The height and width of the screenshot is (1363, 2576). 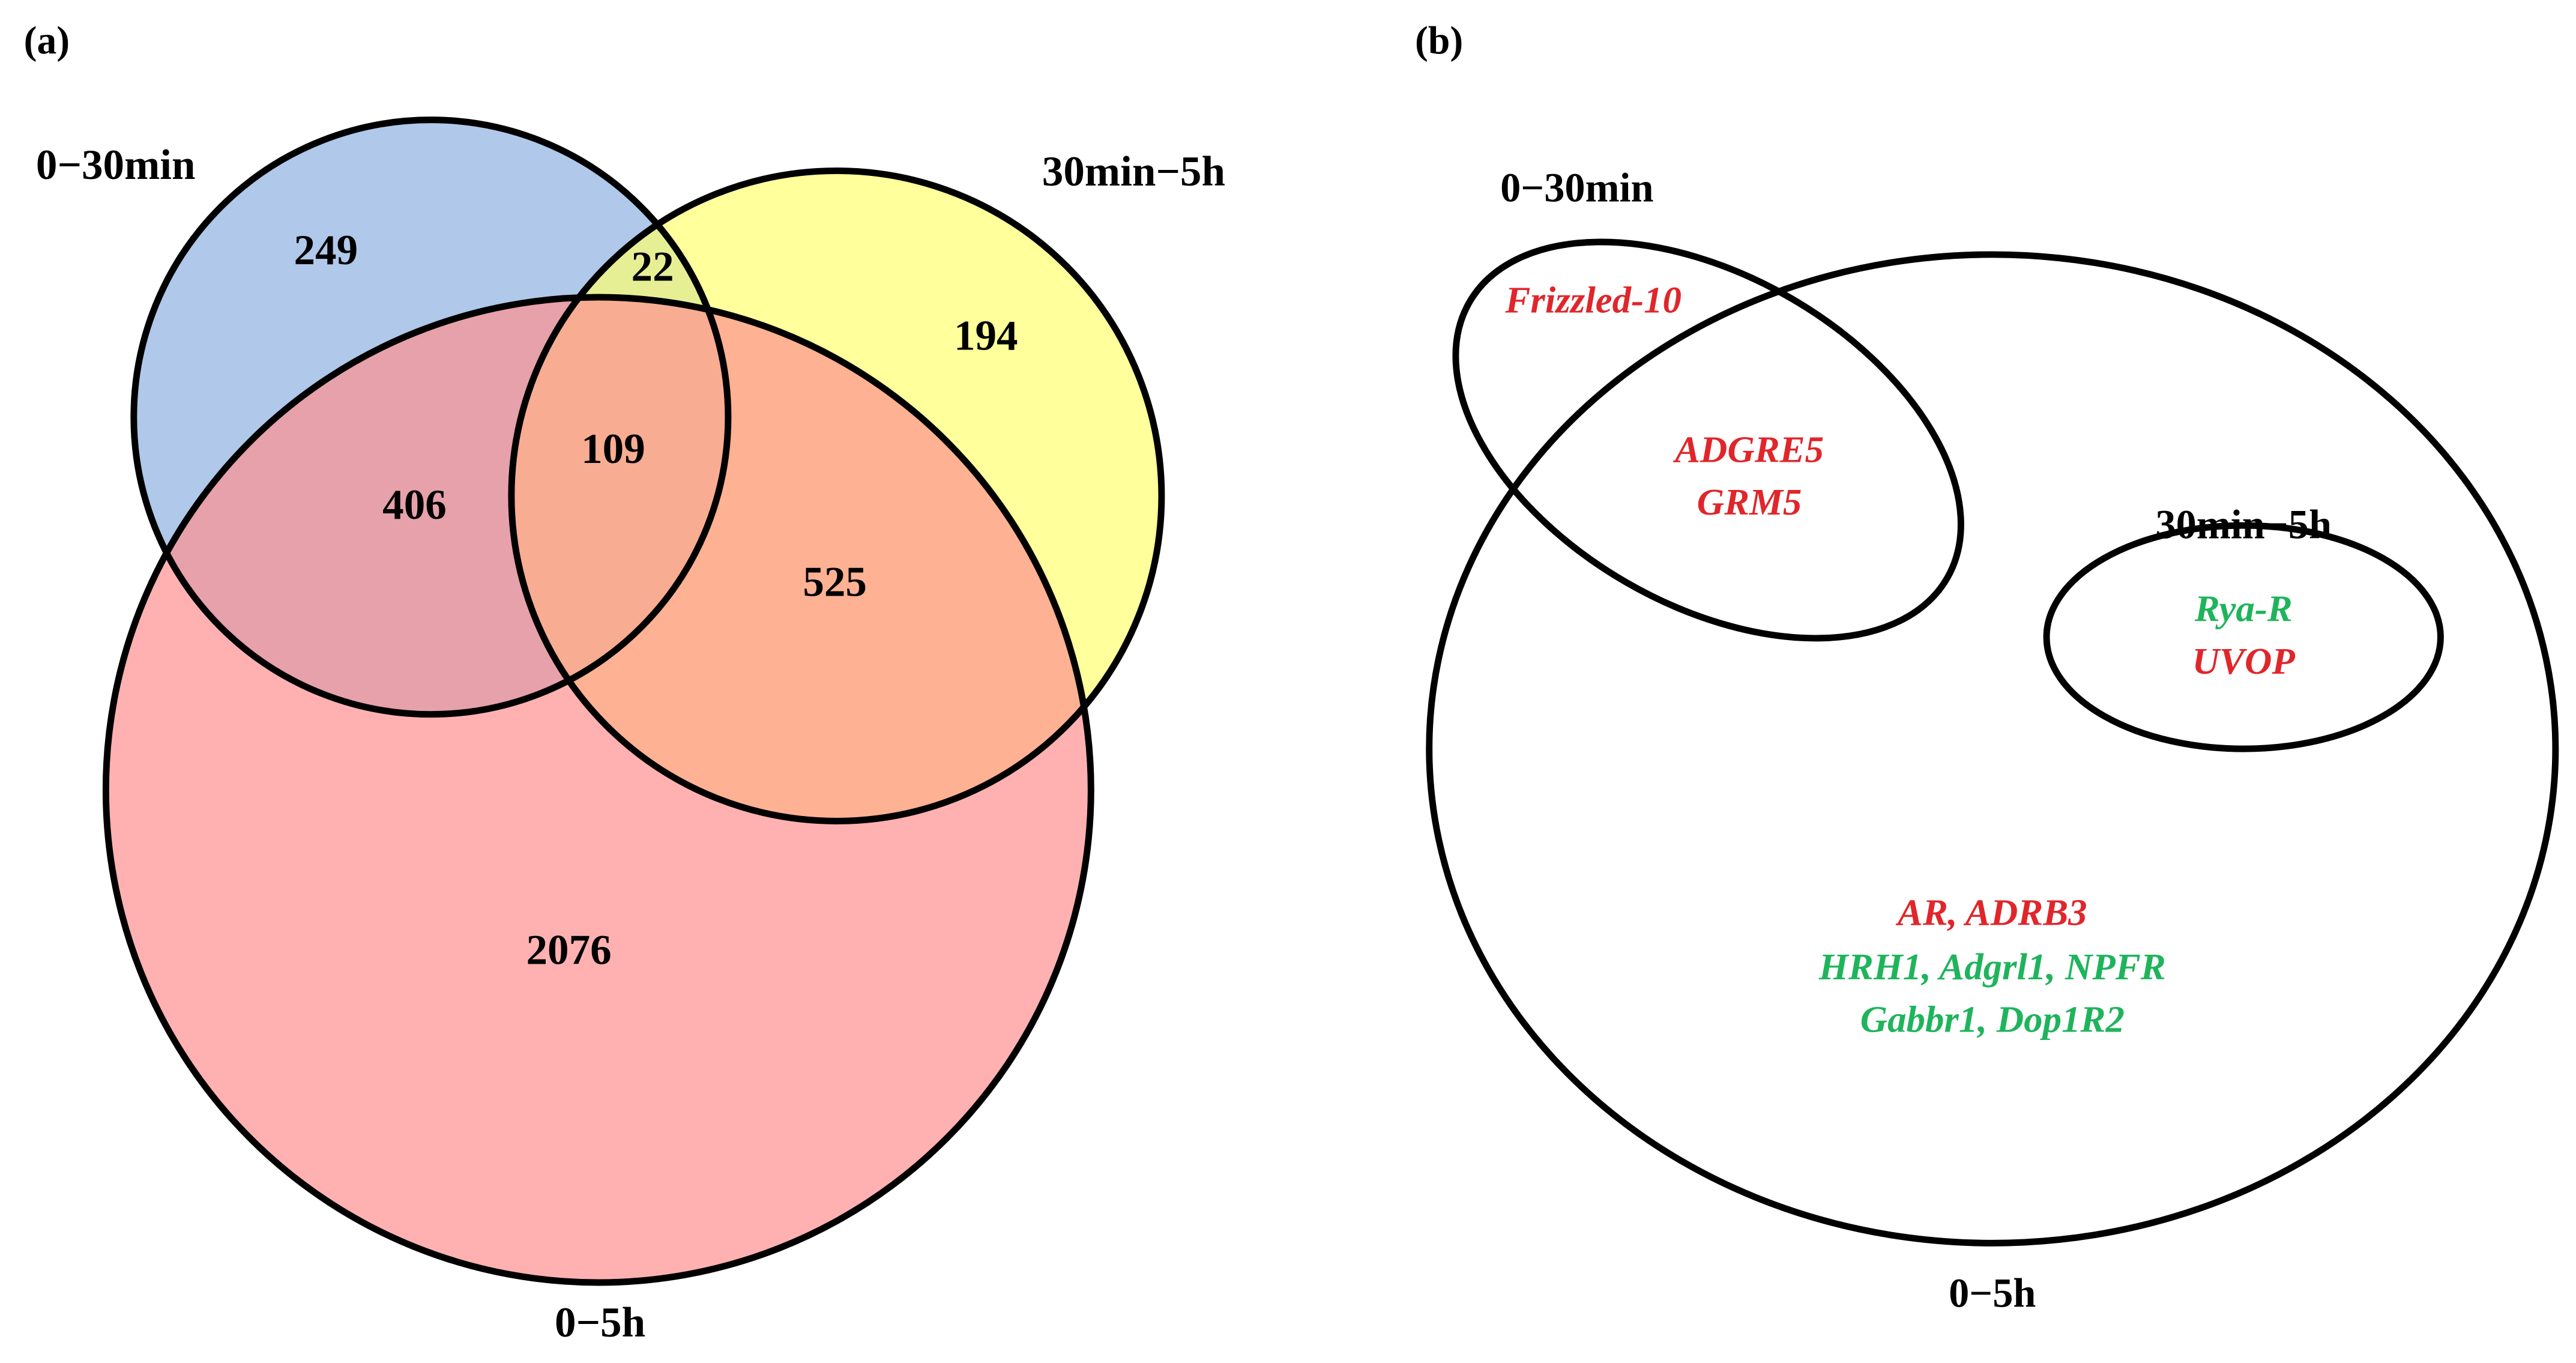 What do you see at coordinates (613, 450) in the screenshot?
I see `region-count: 109` at bounding box center [613, 450].